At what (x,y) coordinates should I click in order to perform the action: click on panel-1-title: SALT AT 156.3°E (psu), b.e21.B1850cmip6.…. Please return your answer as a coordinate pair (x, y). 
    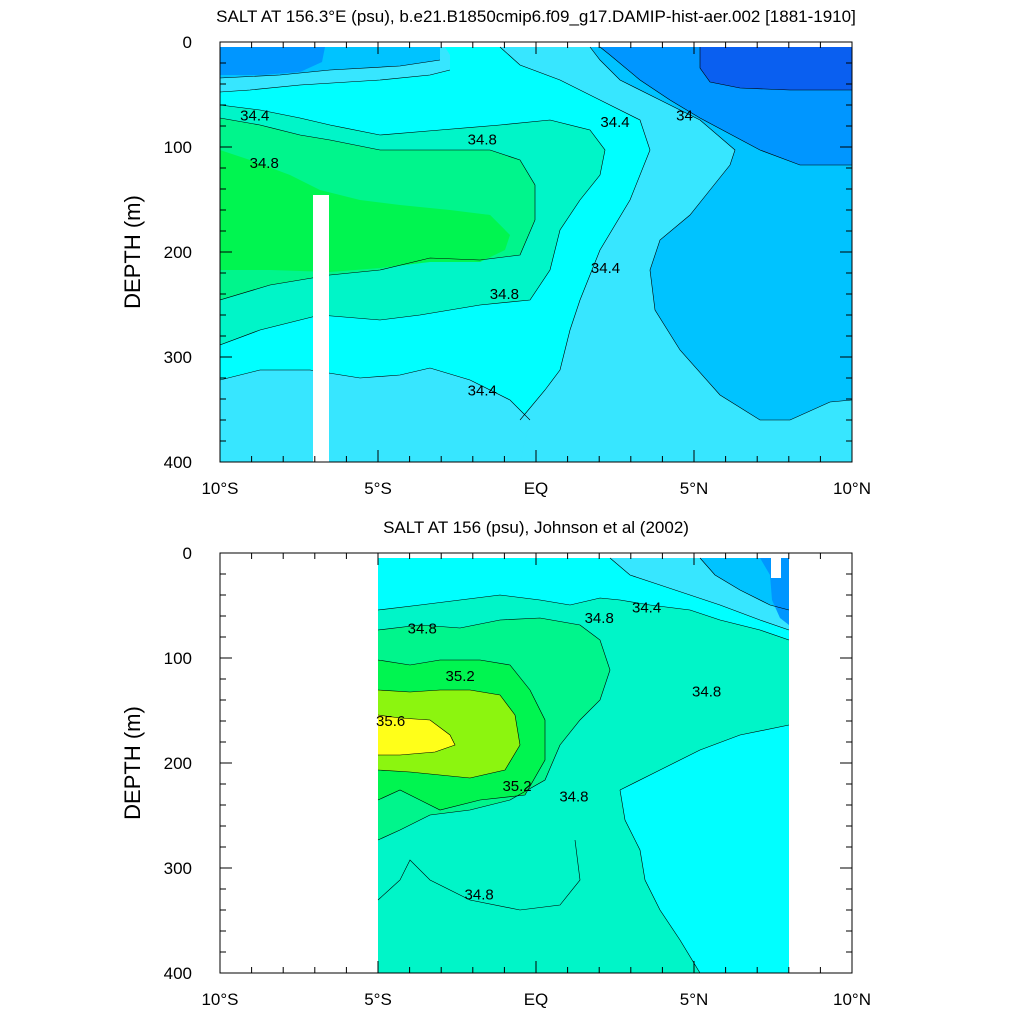
    Looking at the image, I should click on (536, 16).